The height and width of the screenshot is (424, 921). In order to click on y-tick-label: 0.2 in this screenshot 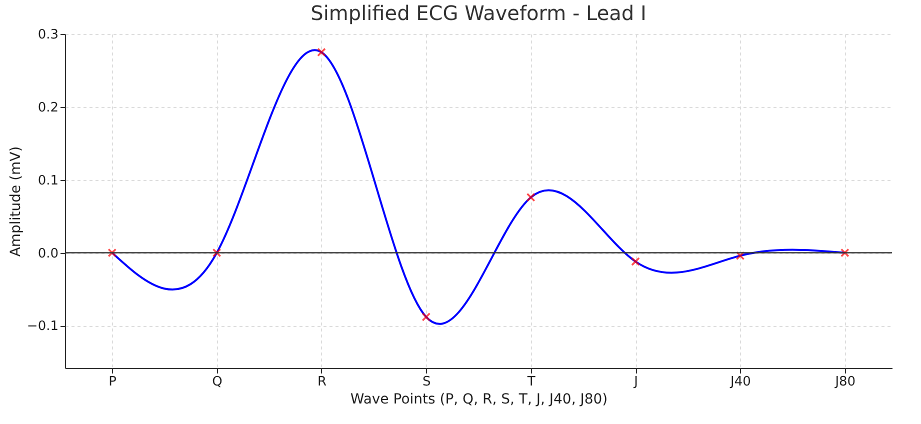, I will do `click(48, 108)`.